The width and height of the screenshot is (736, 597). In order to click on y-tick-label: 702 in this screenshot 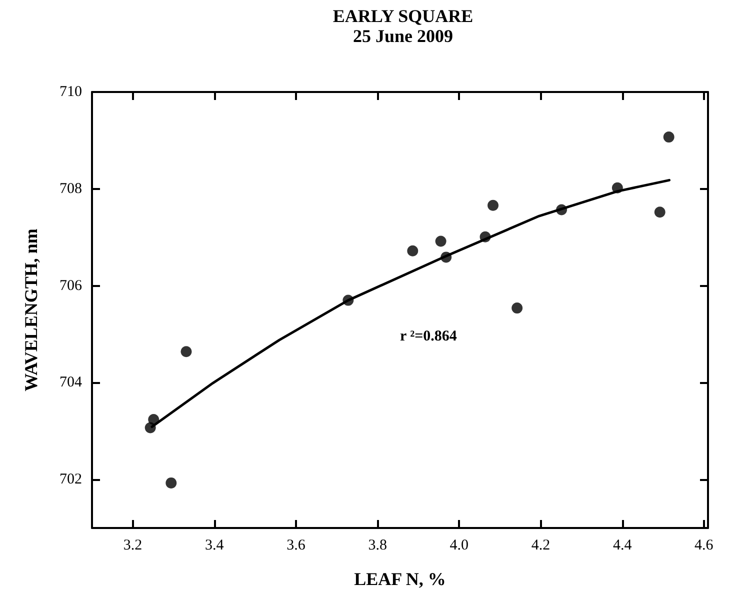, I will do `click(71, 480)`.